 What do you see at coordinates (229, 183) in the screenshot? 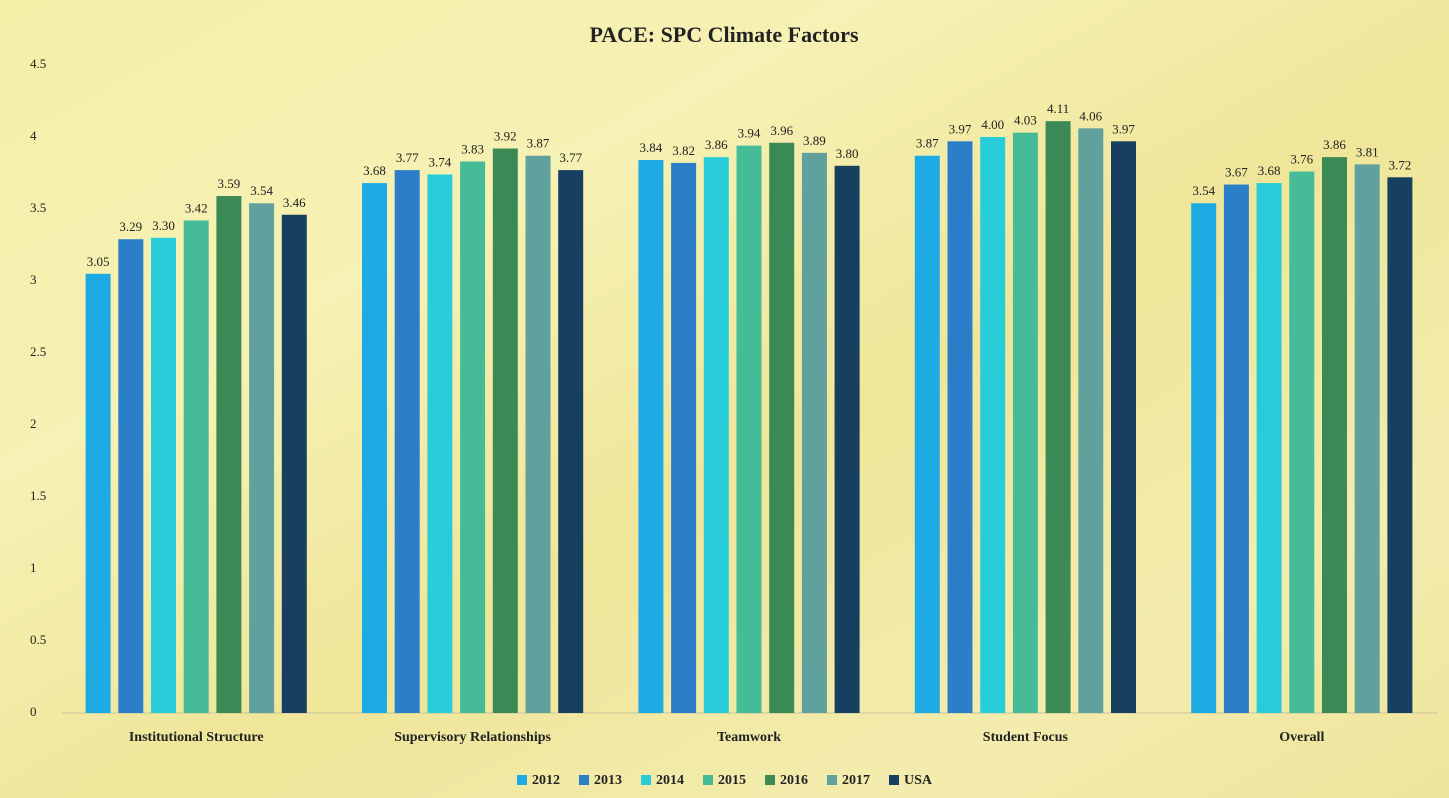
I see `value-label: 3.59` at bounding box center [229, 183].